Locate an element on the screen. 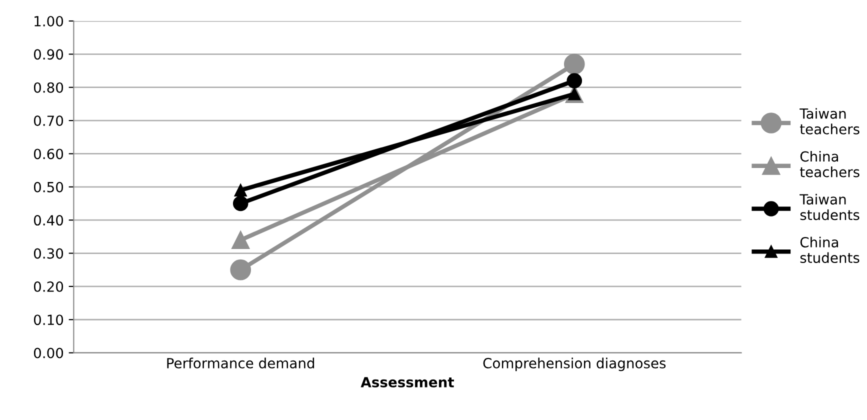  x-axis-title: Assessment is located at coordinates (407, 382).